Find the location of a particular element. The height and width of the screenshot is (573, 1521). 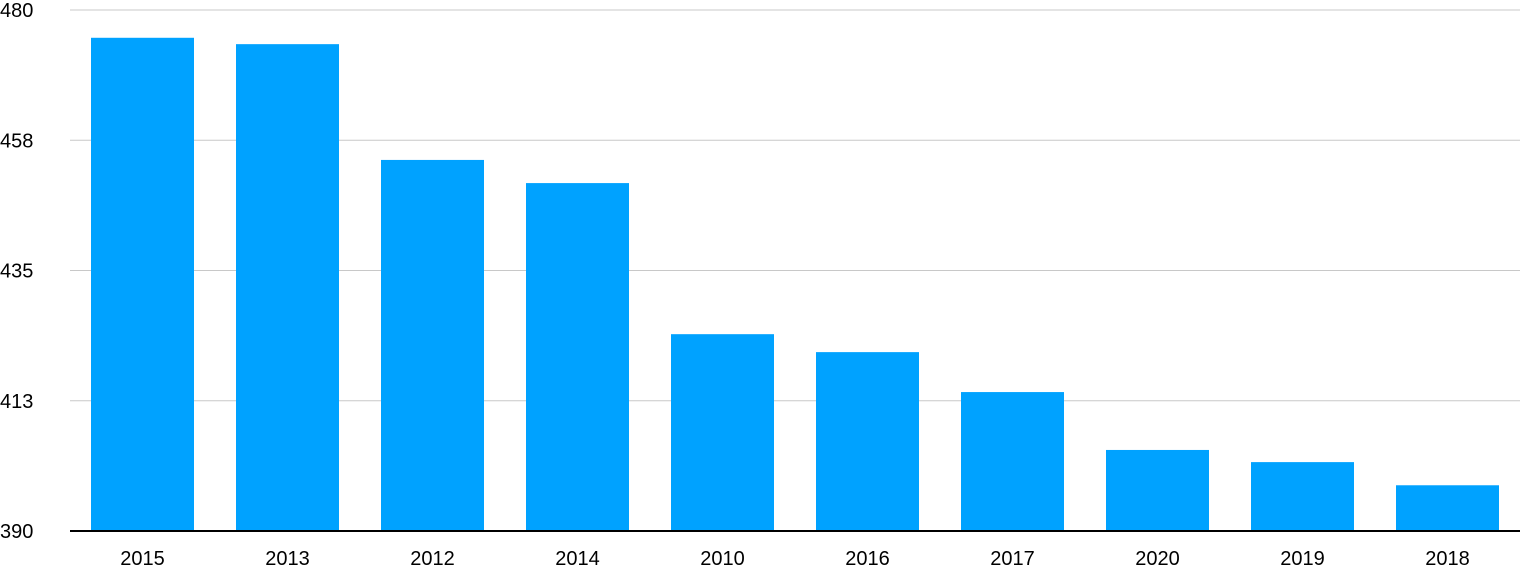

bar-2010 is located at coordinates (722, 432).